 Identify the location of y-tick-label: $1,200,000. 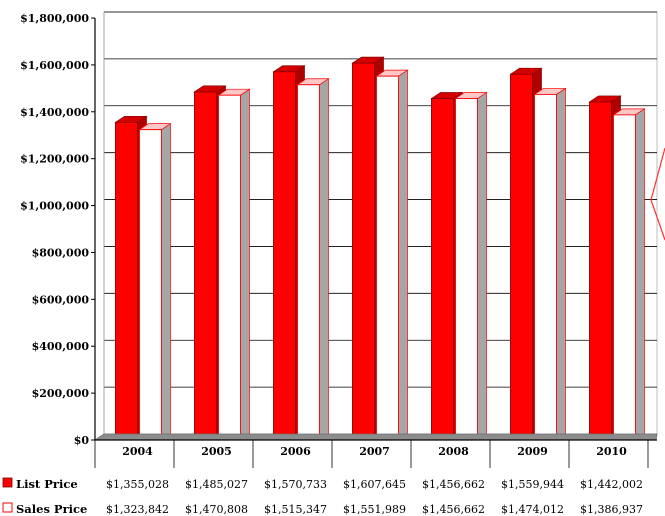
(54, 159).